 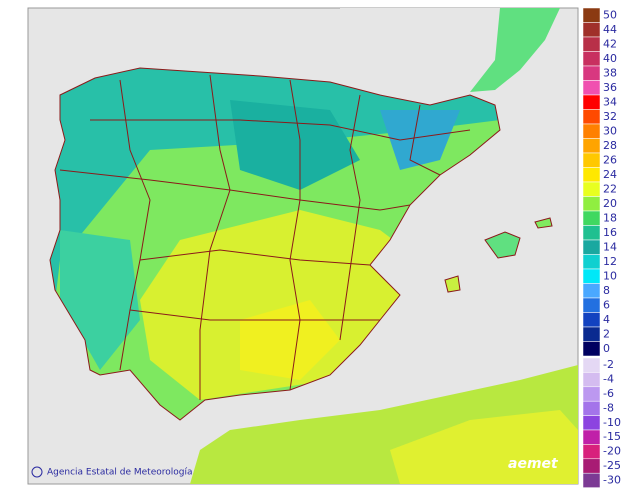 What do you see at coordinates (610, 116) in the screenshot?
I see `legend-label: 32` at bounding box center [610, 116].